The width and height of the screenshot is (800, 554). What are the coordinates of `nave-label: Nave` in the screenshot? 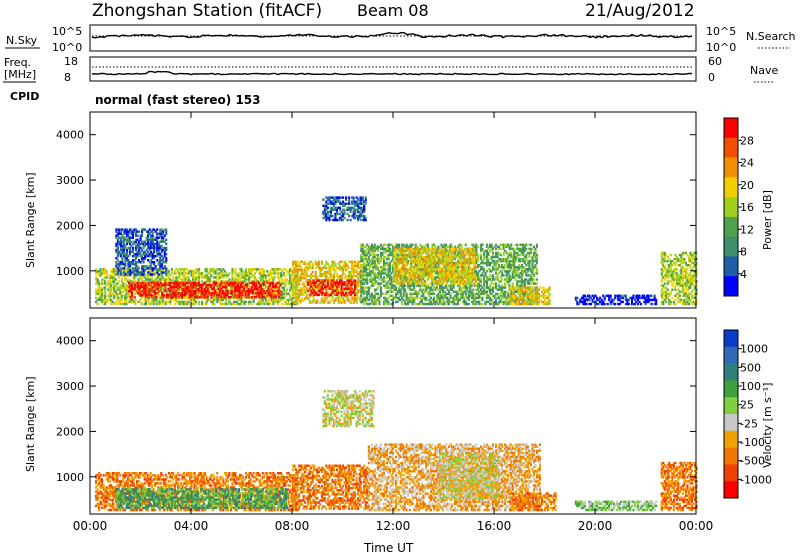 It's located at (764, 70).